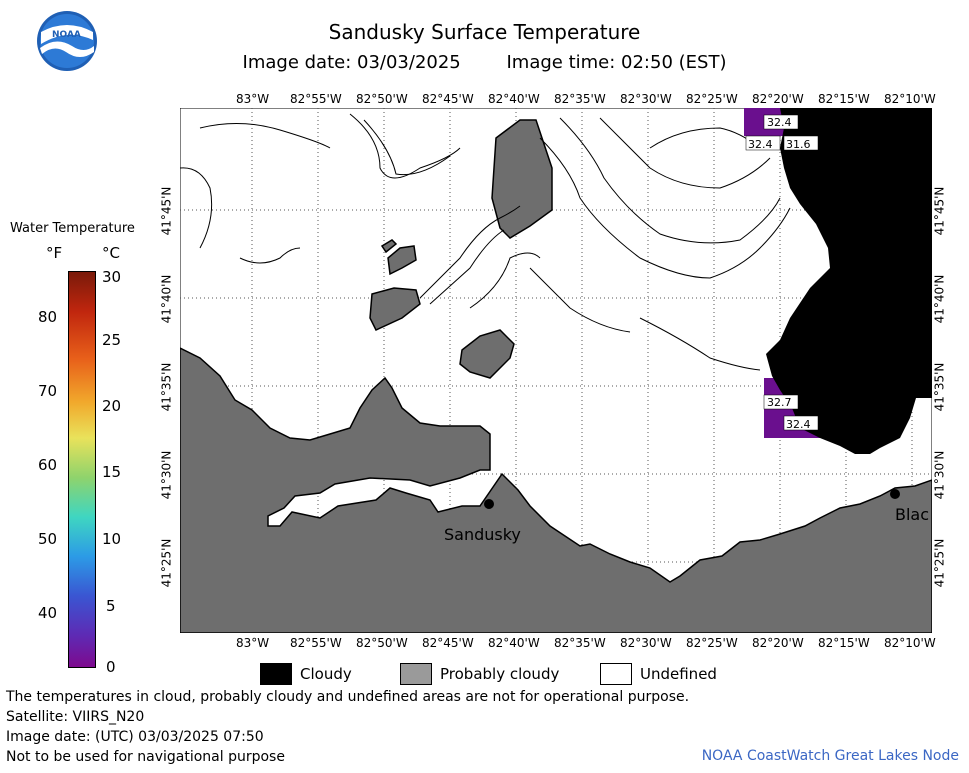 This screenshot has width=969, height=773. I want to click on c-tick: 20, so click(112, 406).